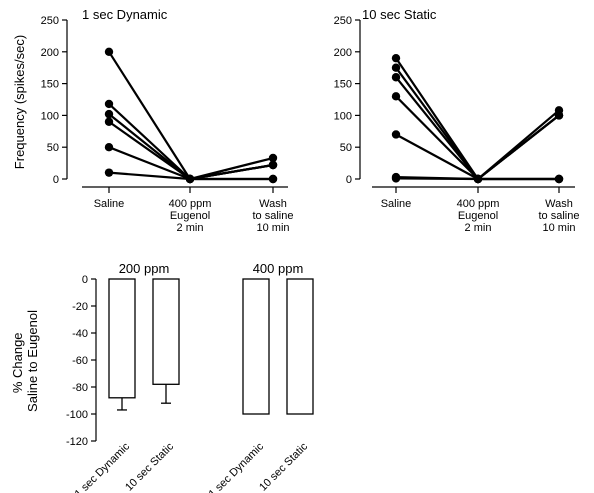 This screenshot has height=493, width=594. I want to click on dynamic-x-tick-label-line: 400 ppm, so click(190, 204).